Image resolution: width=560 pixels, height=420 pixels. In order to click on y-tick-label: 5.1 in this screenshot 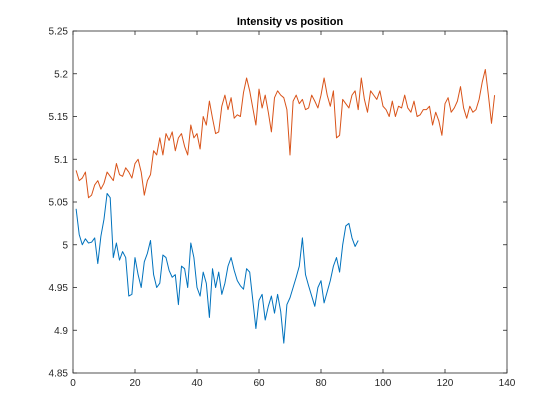, I will do `click(61, 160)`.